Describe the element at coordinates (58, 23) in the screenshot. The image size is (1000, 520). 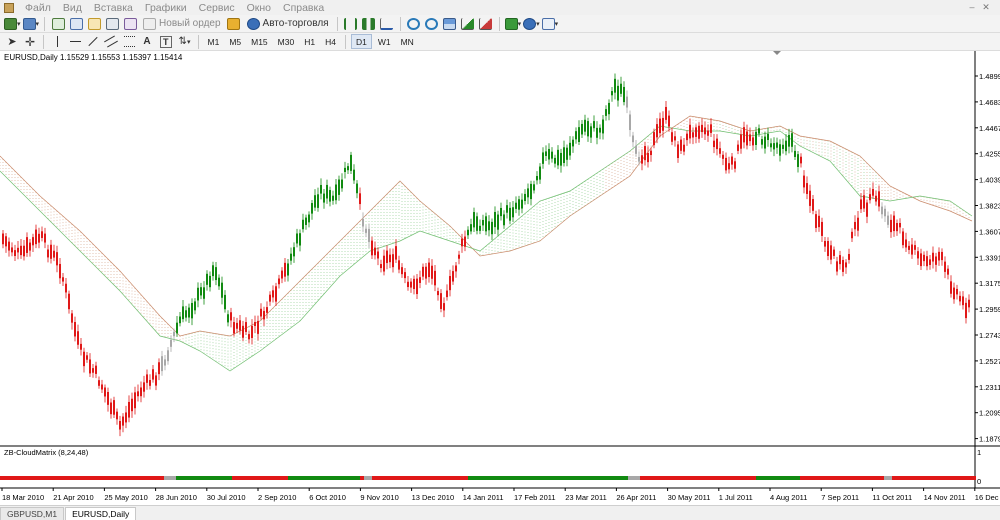
I see `market-watch-button` at that location.